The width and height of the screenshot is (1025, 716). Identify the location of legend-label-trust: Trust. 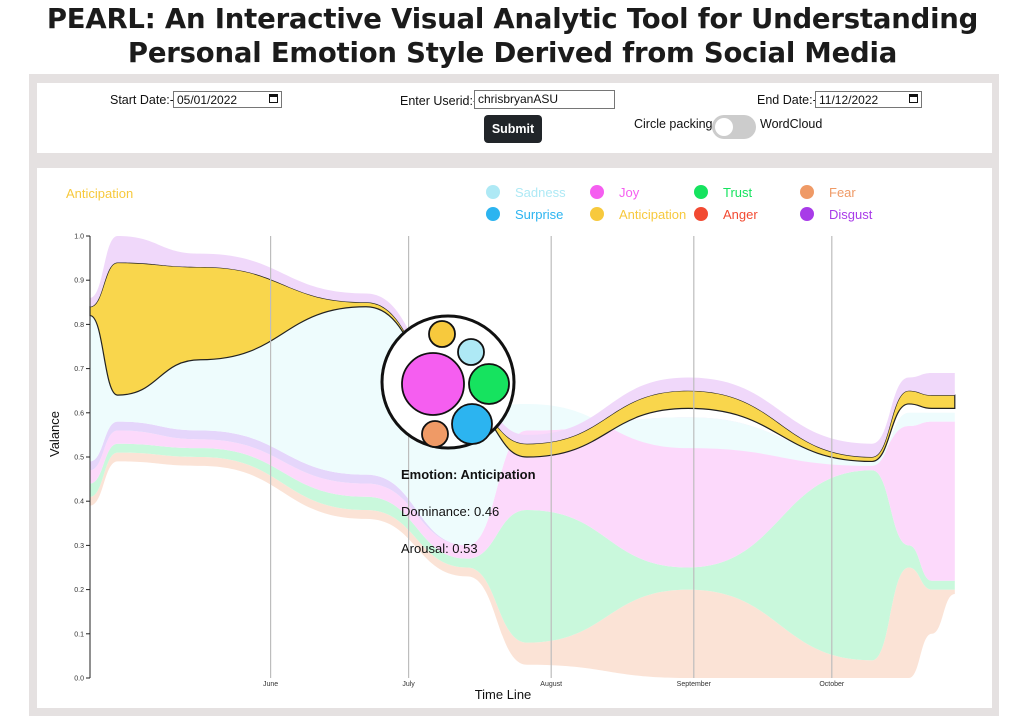
(738, 192).